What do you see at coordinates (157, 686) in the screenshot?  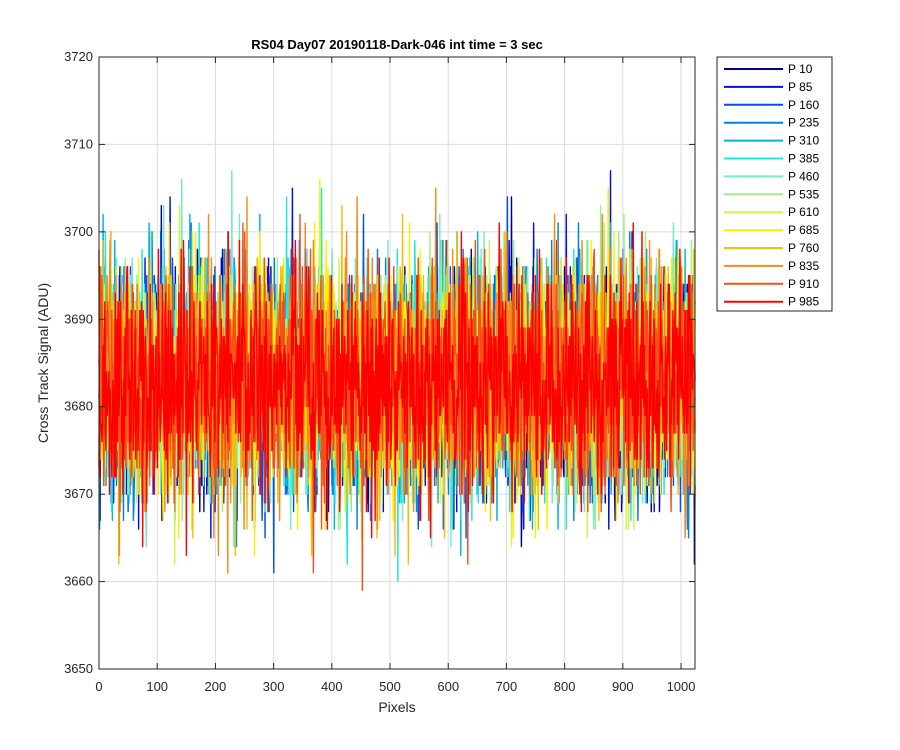 I see `x-tick-label: 100` at bounding box center [157, 686].